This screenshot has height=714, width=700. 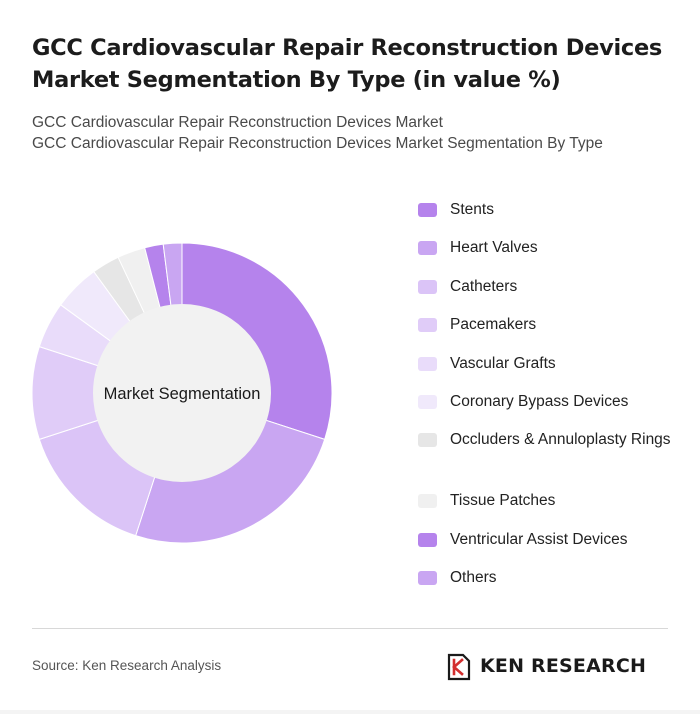 I want to click on ken-research-logo-mark, so click(x=459, y=667).